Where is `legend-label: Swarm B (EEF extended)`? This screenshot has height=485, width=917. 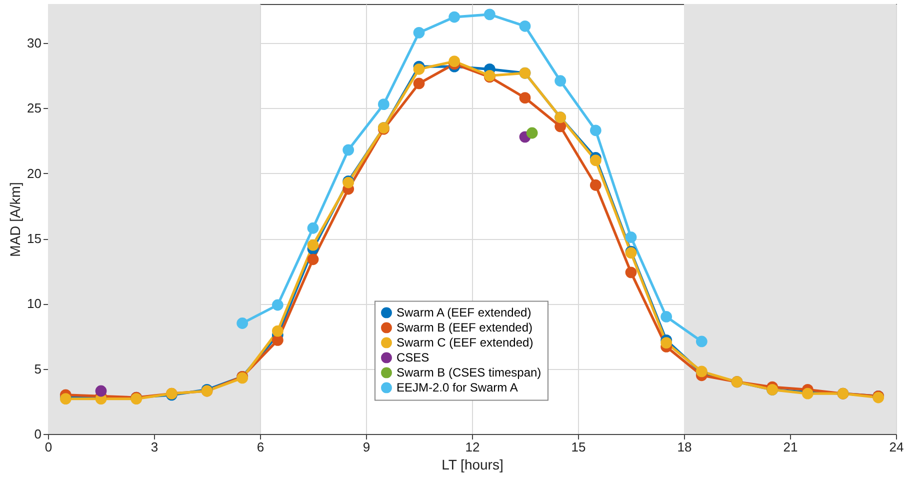
legend-label: Swarm B (EEF extended) is located at coordinates (464, 327).